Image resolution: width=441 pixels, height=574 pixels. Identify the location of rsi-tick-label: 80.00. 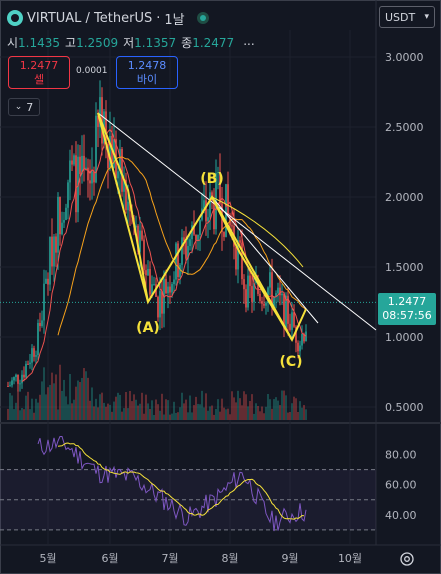
(401, 455).